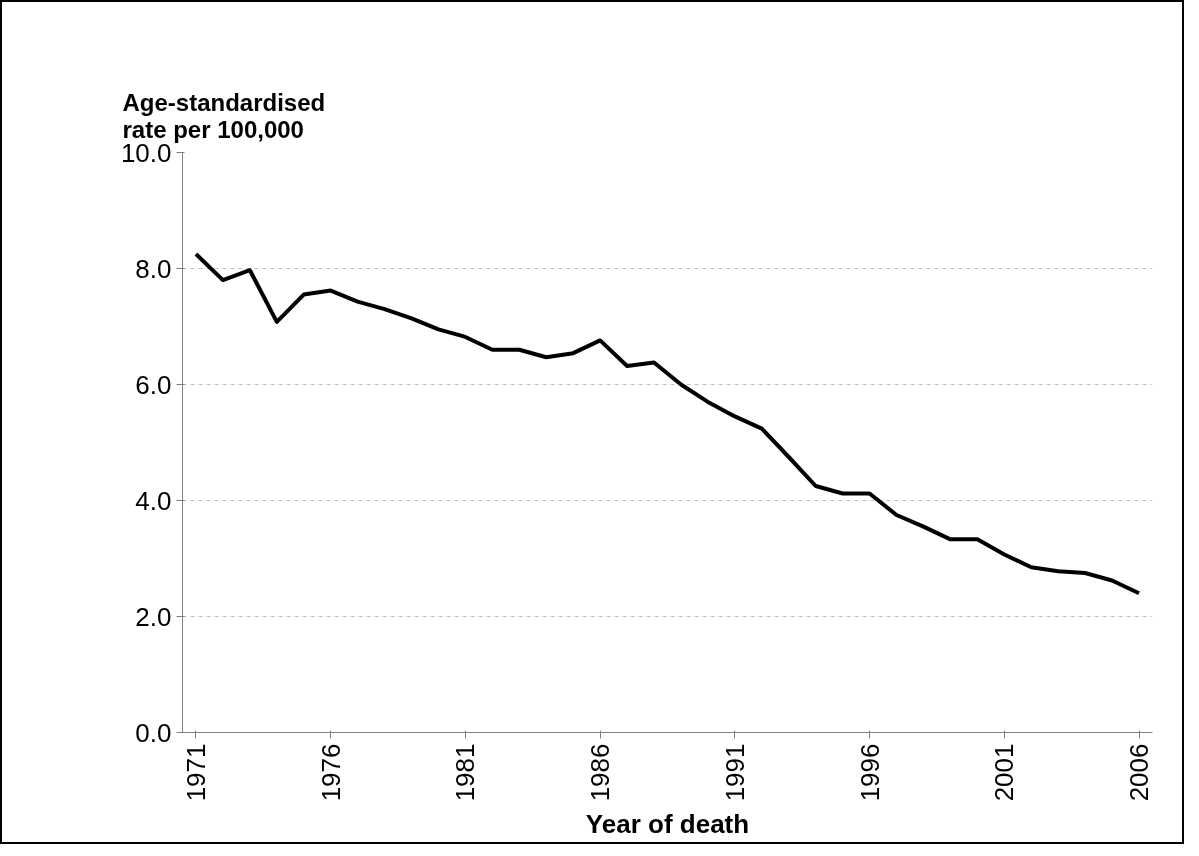  Describe the element at coordinates (153, 268) in the screenshot. I see `y-tick-label: 8.0` at that location.